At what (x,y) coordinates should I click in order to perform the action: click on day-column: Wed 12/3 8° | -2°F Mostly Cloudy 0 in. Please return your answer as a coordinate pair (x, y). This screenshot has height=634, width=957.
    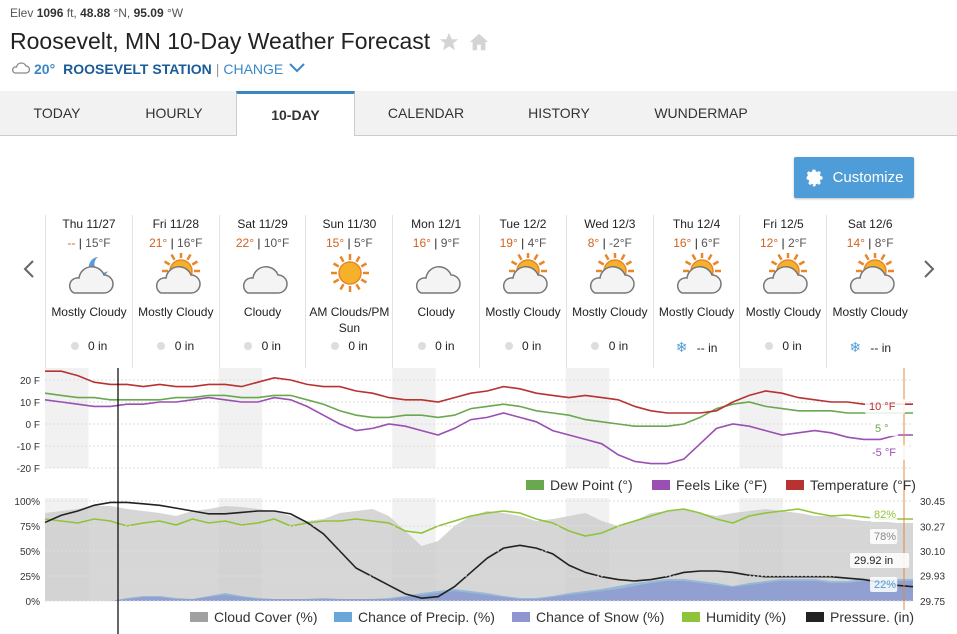
    Looking at the image, I should click on (609, 291).